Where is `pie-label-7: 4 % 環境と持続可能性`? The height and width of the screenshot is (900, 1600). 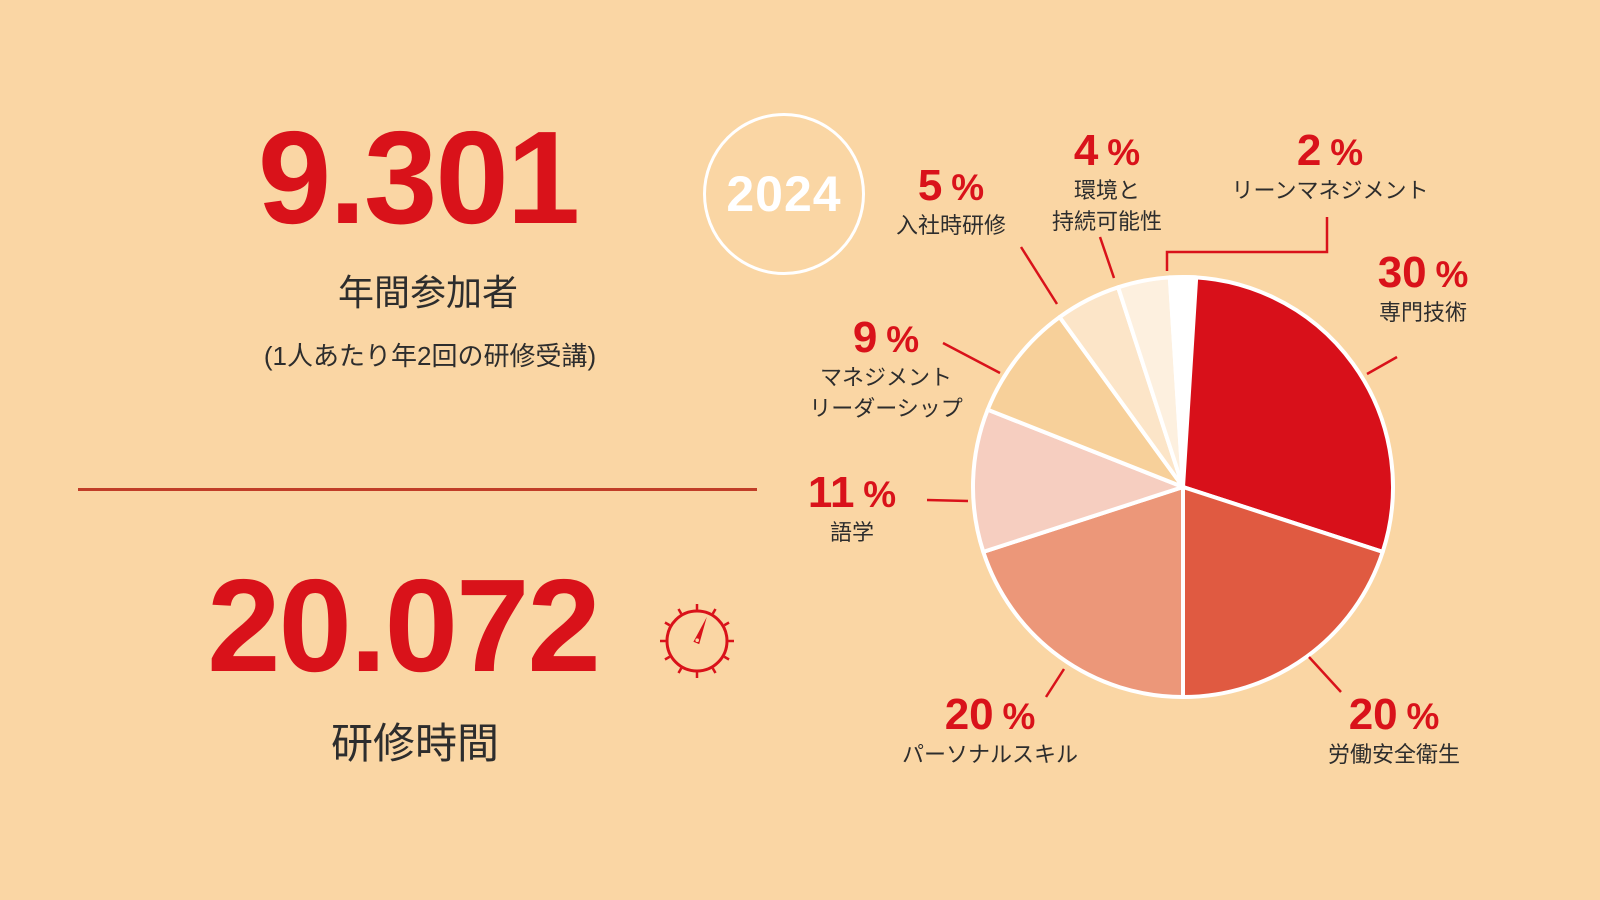
pie-label-7: 4 % 環境と持続可能性 is located at coordinates (1107, 182).